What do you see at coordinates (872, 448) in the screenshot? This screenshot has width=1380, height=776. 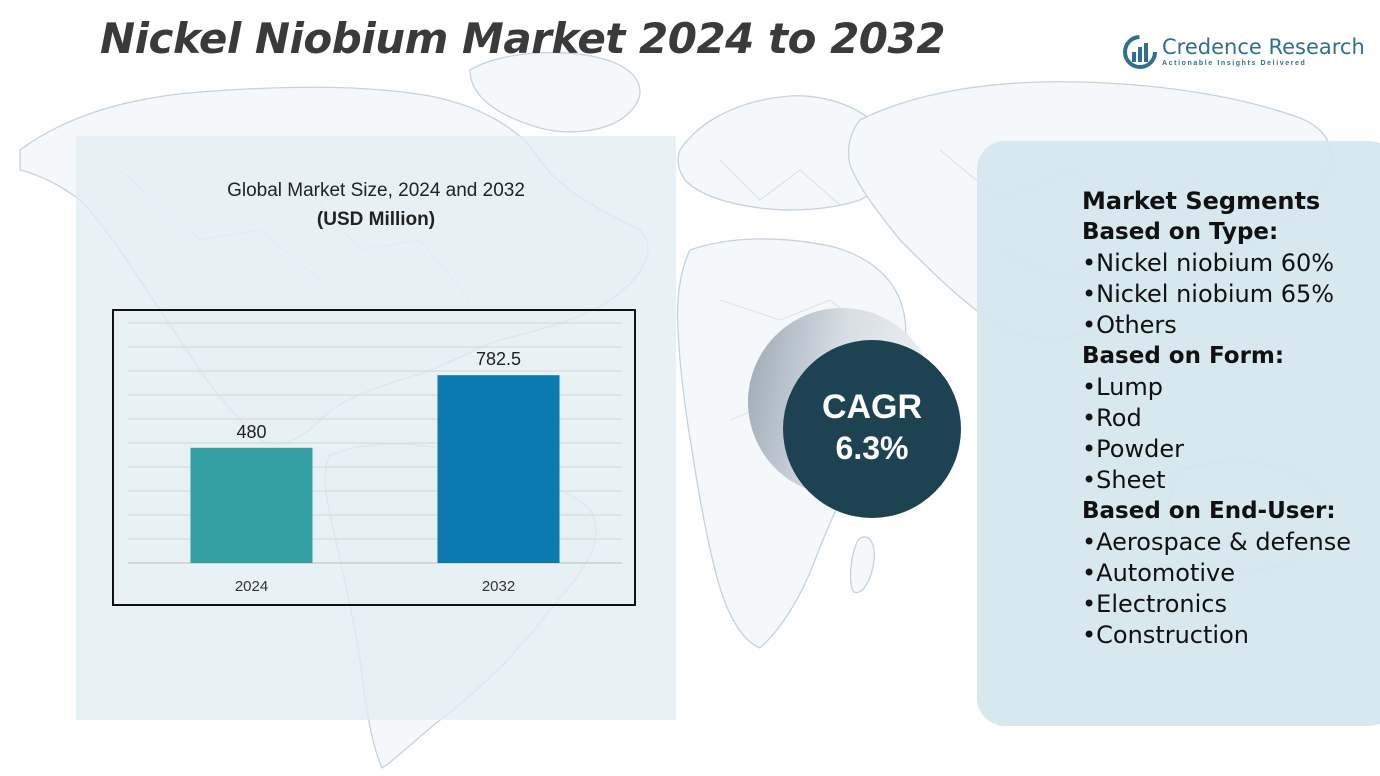 I see `cagr-value: 6.3%` at bounding box center [872, 448].